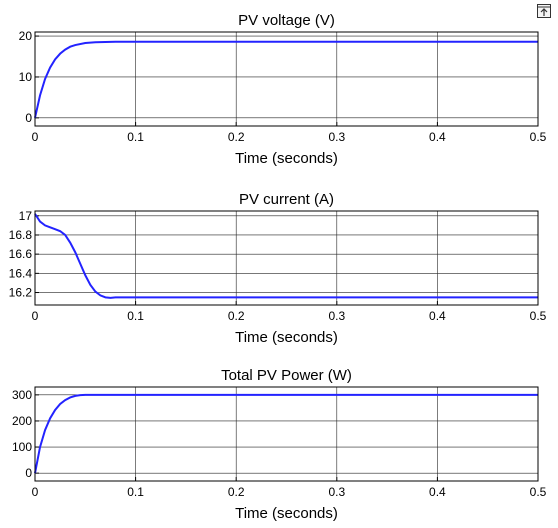  Describe the element at coordinates (21, 293) in the screenshot. I see `y-tick-label: 16.2` at that location.